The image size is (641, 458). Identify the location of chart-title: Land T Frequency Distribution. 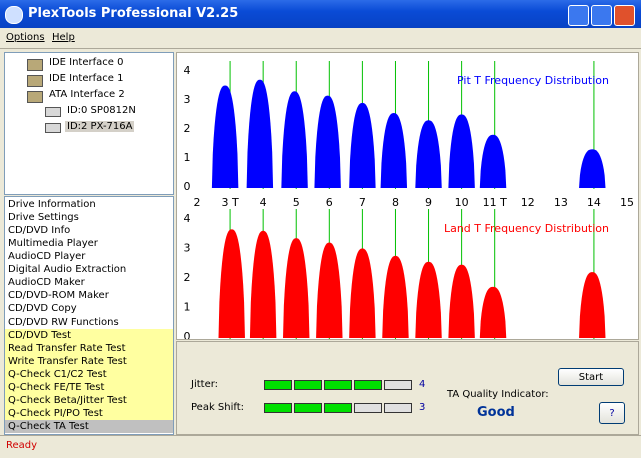
(526, 228).